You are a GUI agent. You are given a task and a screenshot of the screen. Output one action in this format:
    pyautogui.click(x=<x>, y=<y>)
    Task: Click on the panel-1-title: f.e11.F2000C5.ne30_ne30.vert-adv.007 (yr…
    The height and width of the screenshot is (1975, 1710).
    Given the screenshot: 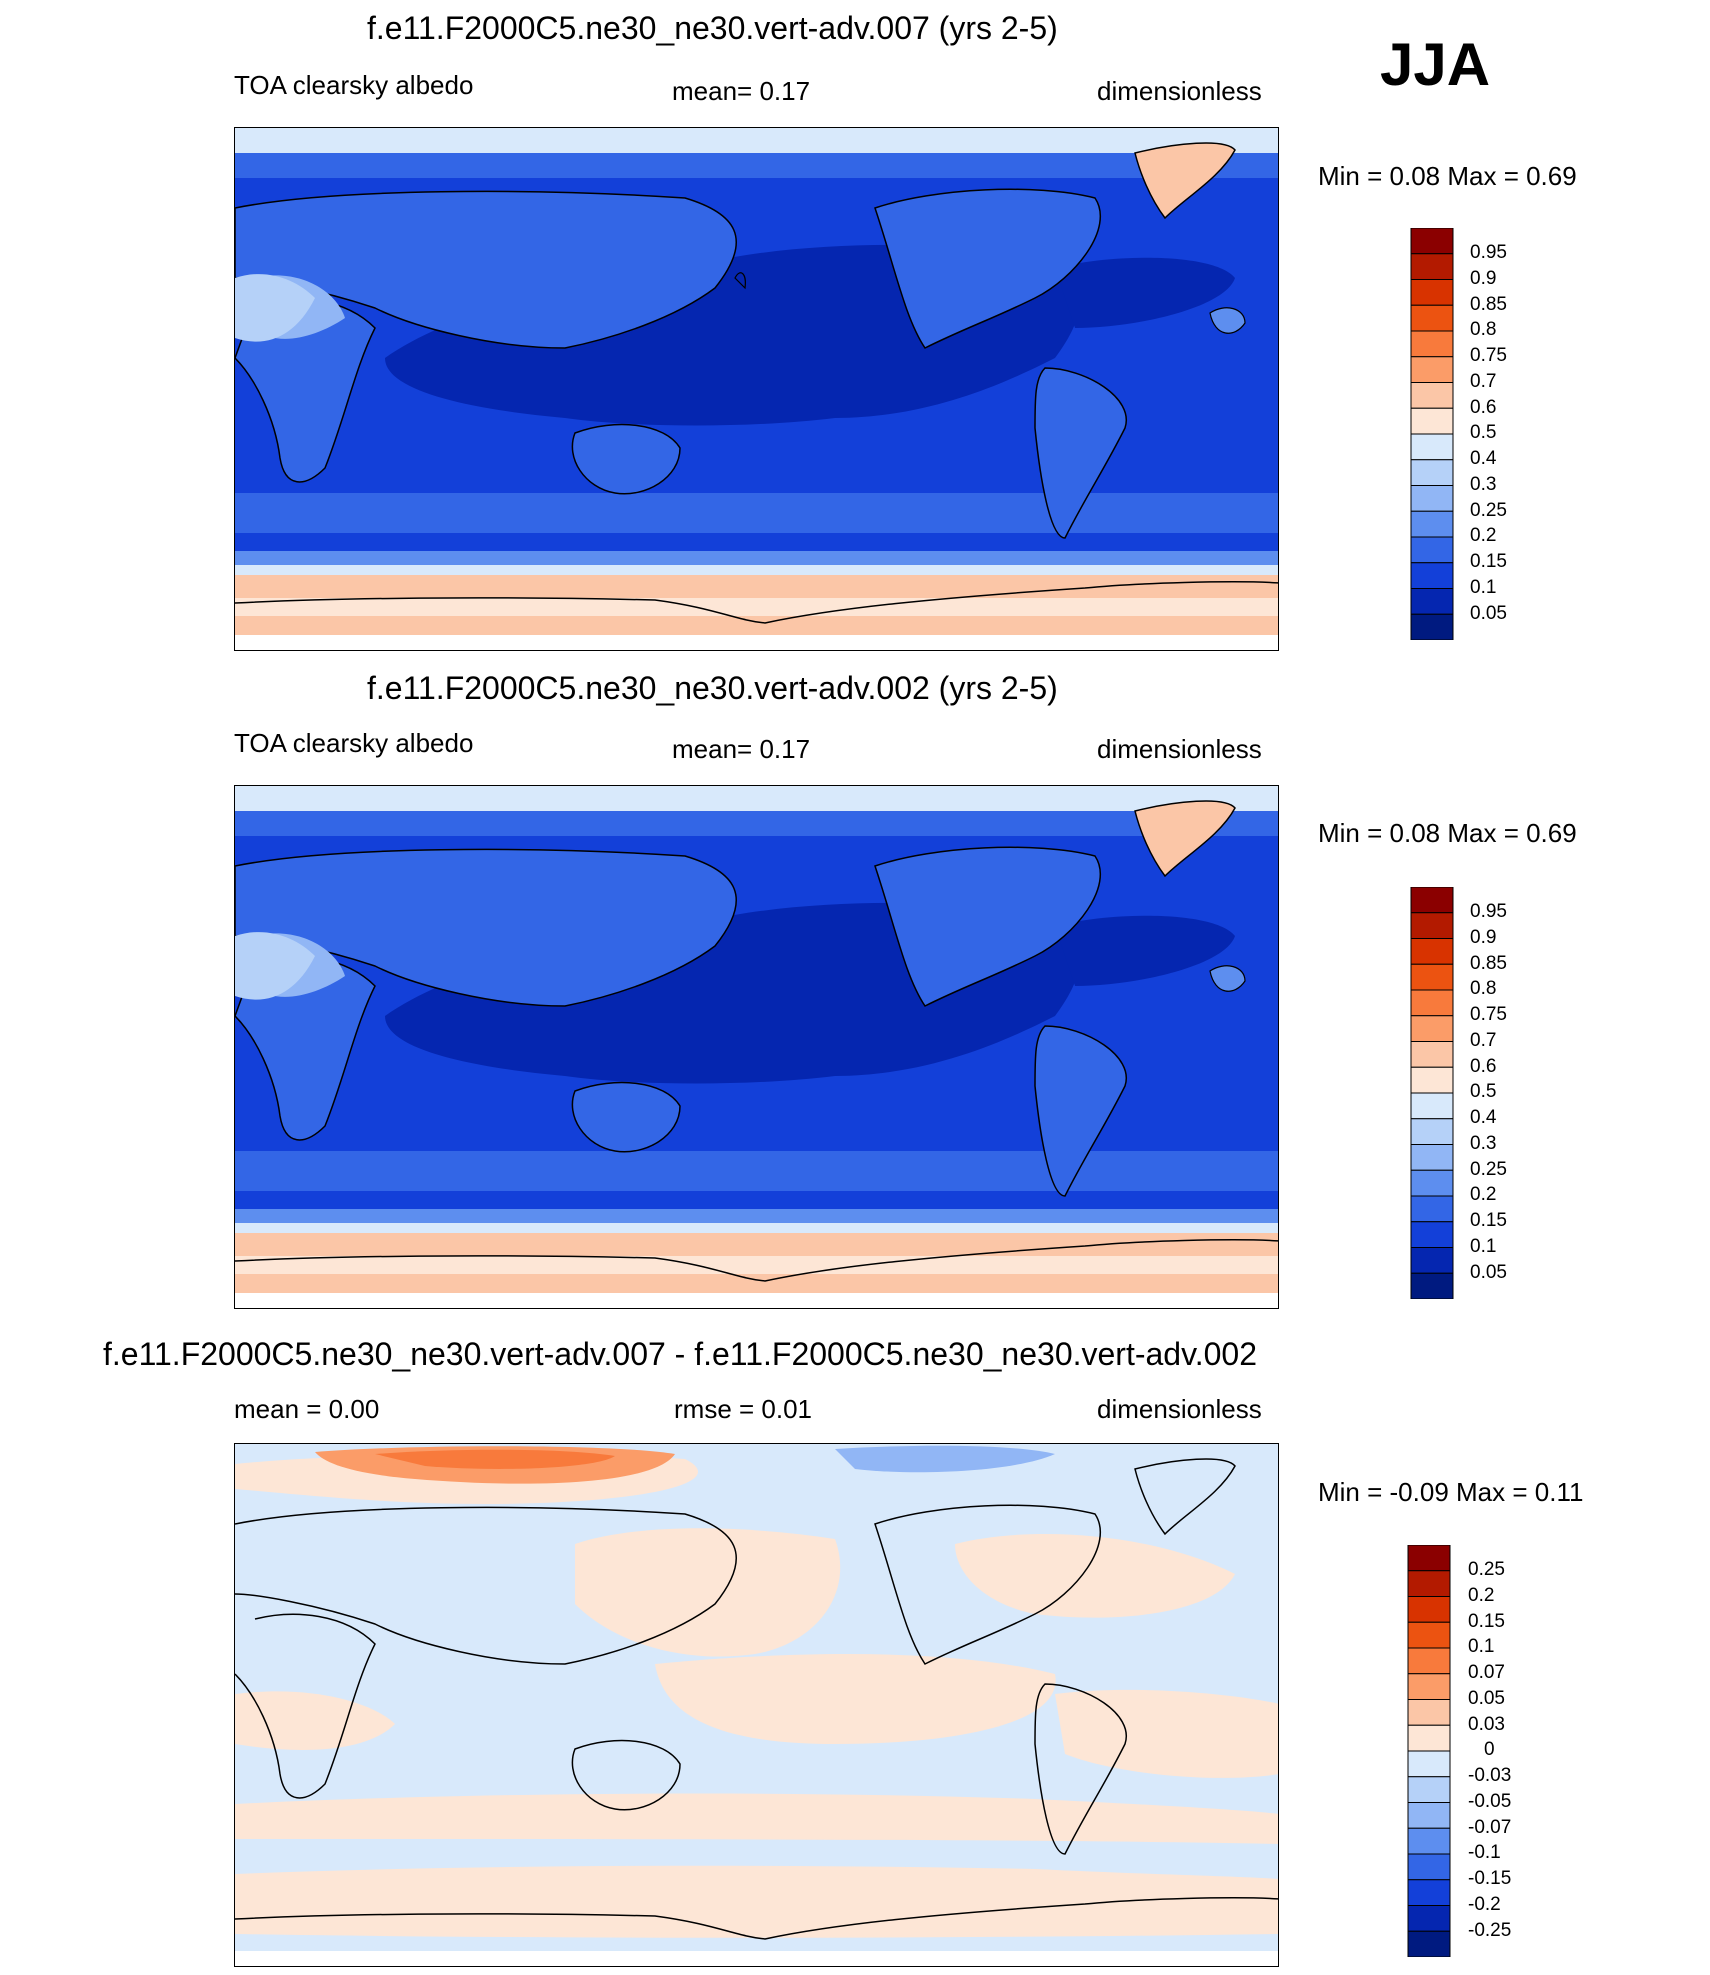 What is the action you would take?
    pyautogui.click(x=712, y=28)
    